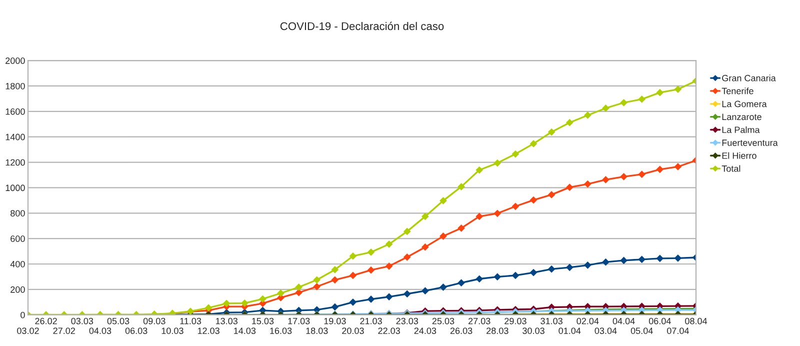  Describe the element at coordinates (696, 321) in the screenshot. I see `x-tick-label: 08.04` at that location.